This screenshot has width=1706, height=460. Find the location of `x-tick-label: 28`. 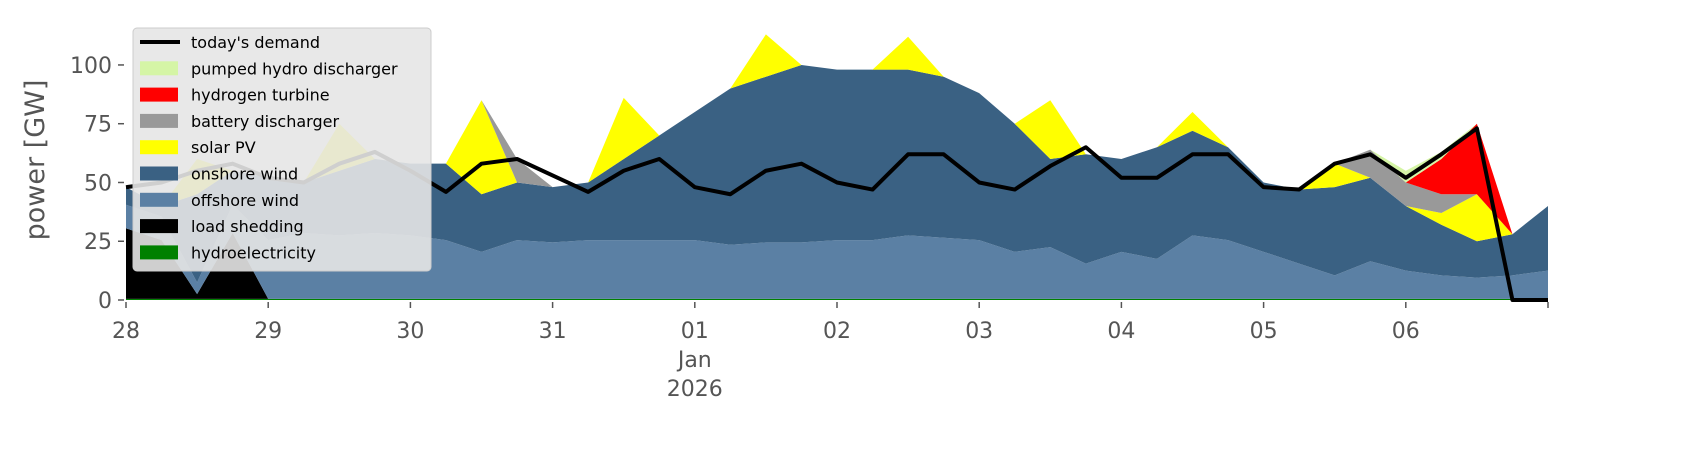

x-tick-label: 28 is located at coordinates (126, 331).